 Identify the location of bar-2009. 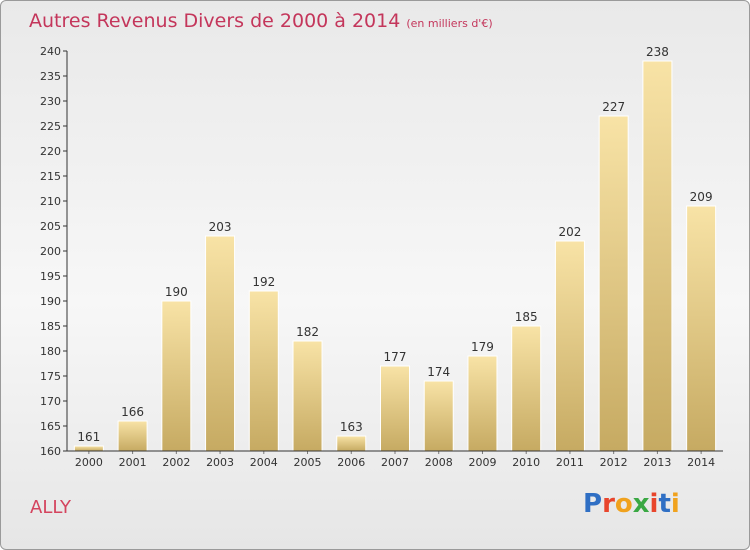
(482, 403).